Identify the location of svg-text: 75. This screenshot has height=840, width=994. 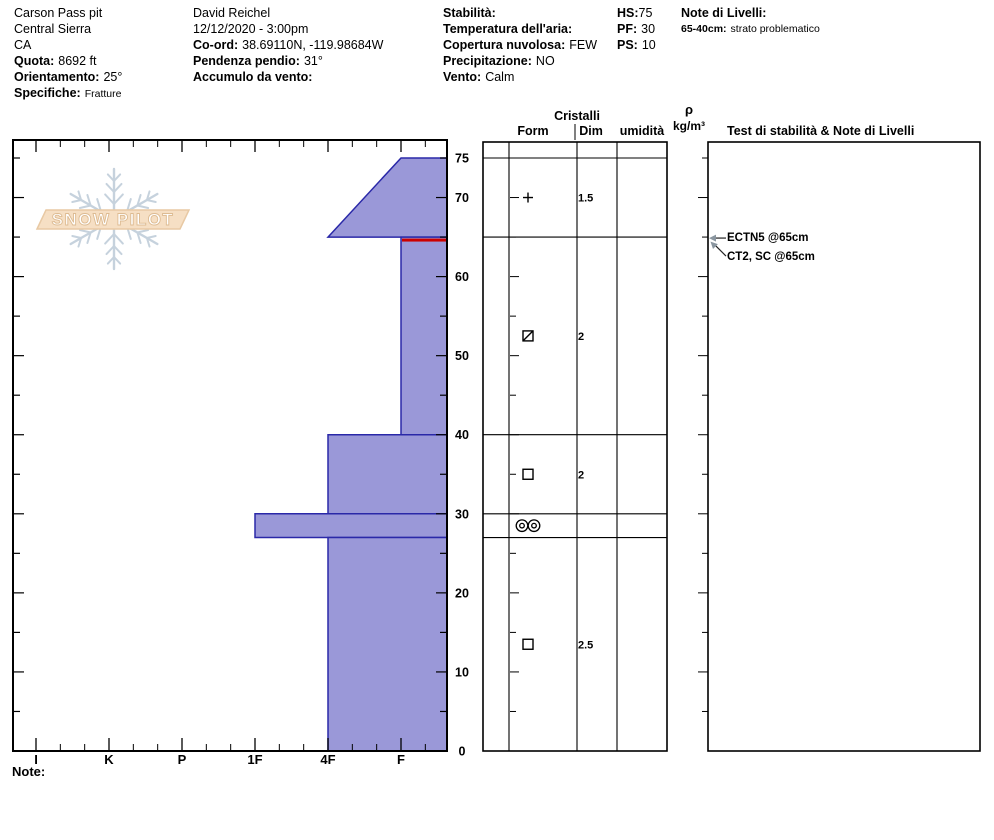
(462, 159).